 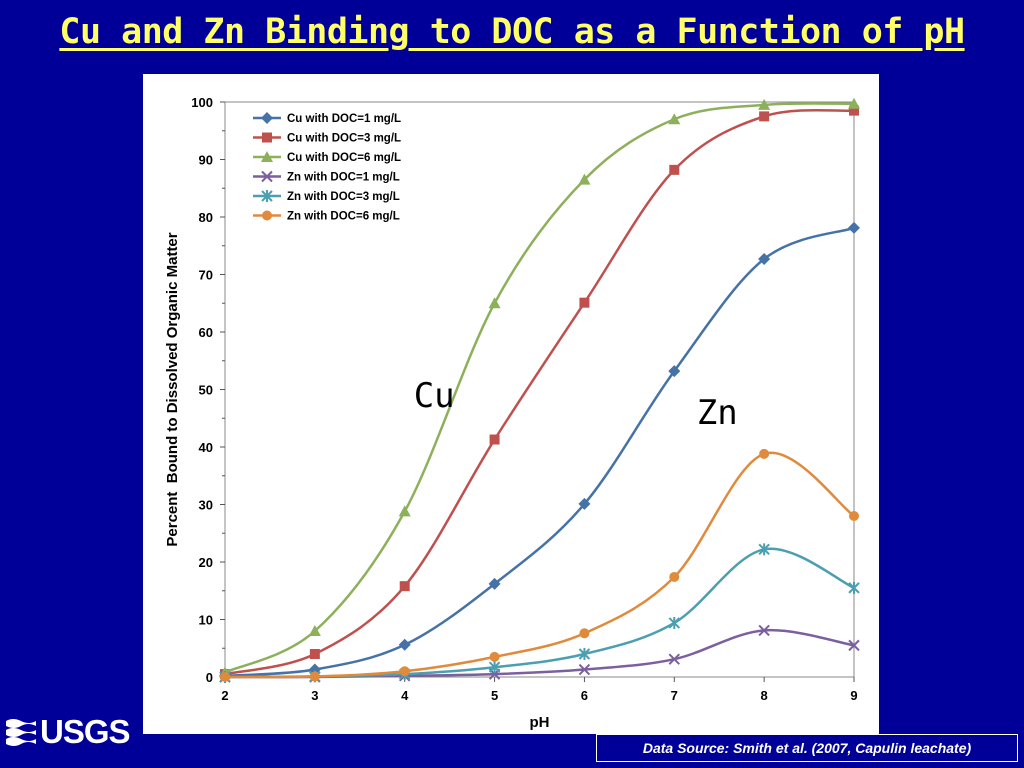 What do you see at coordinates (540, 722) in the screenshot?
I see `x-axis-label: pH` at bounding box center [540, 722].